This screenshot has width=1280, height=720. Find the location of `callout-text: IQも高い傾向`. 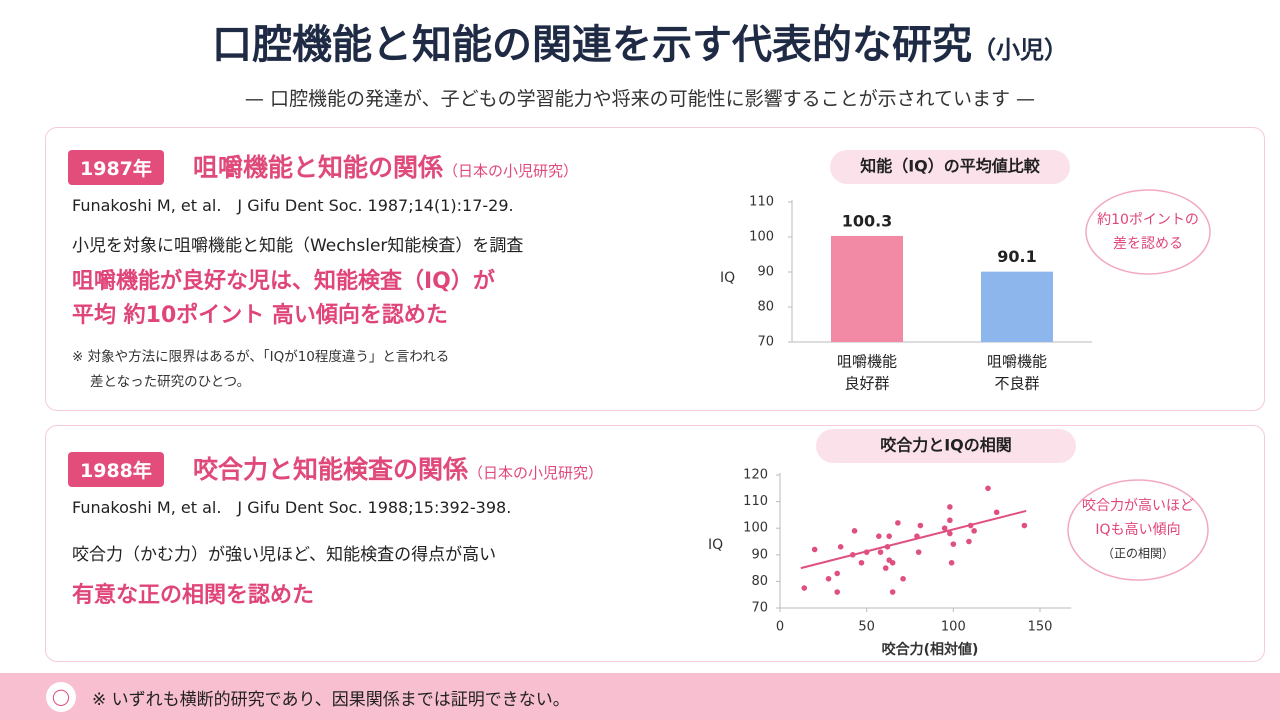

callout-text: IQも高い傾向 is located at coordinates (1137, 529).